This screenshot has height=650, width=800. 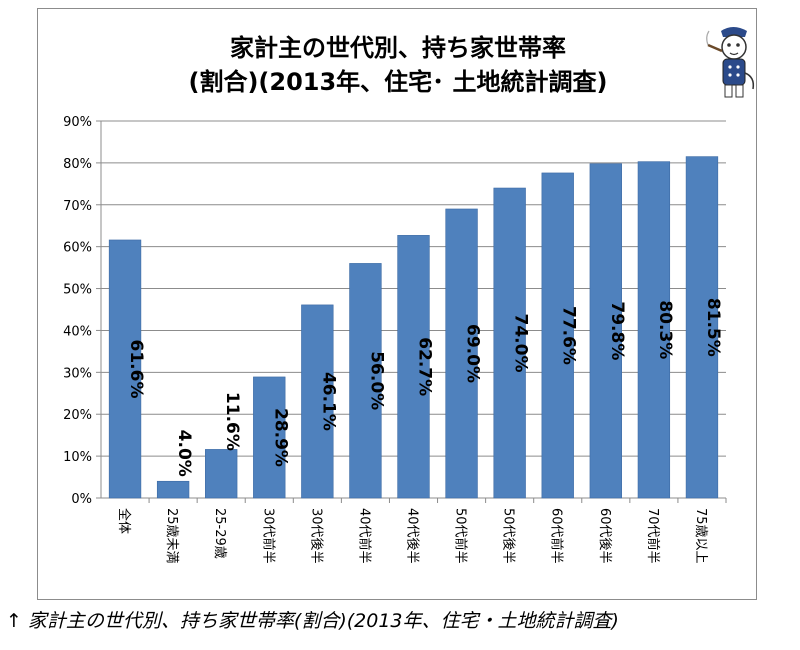 What do you see at coordinates (398, 65) in the screenshot?
I see `chart-title: 家計主の世代別、持ち家世帯率 (割合)(2013年、住宅･ 土地統計調査)` at bounding box center [398, 65].